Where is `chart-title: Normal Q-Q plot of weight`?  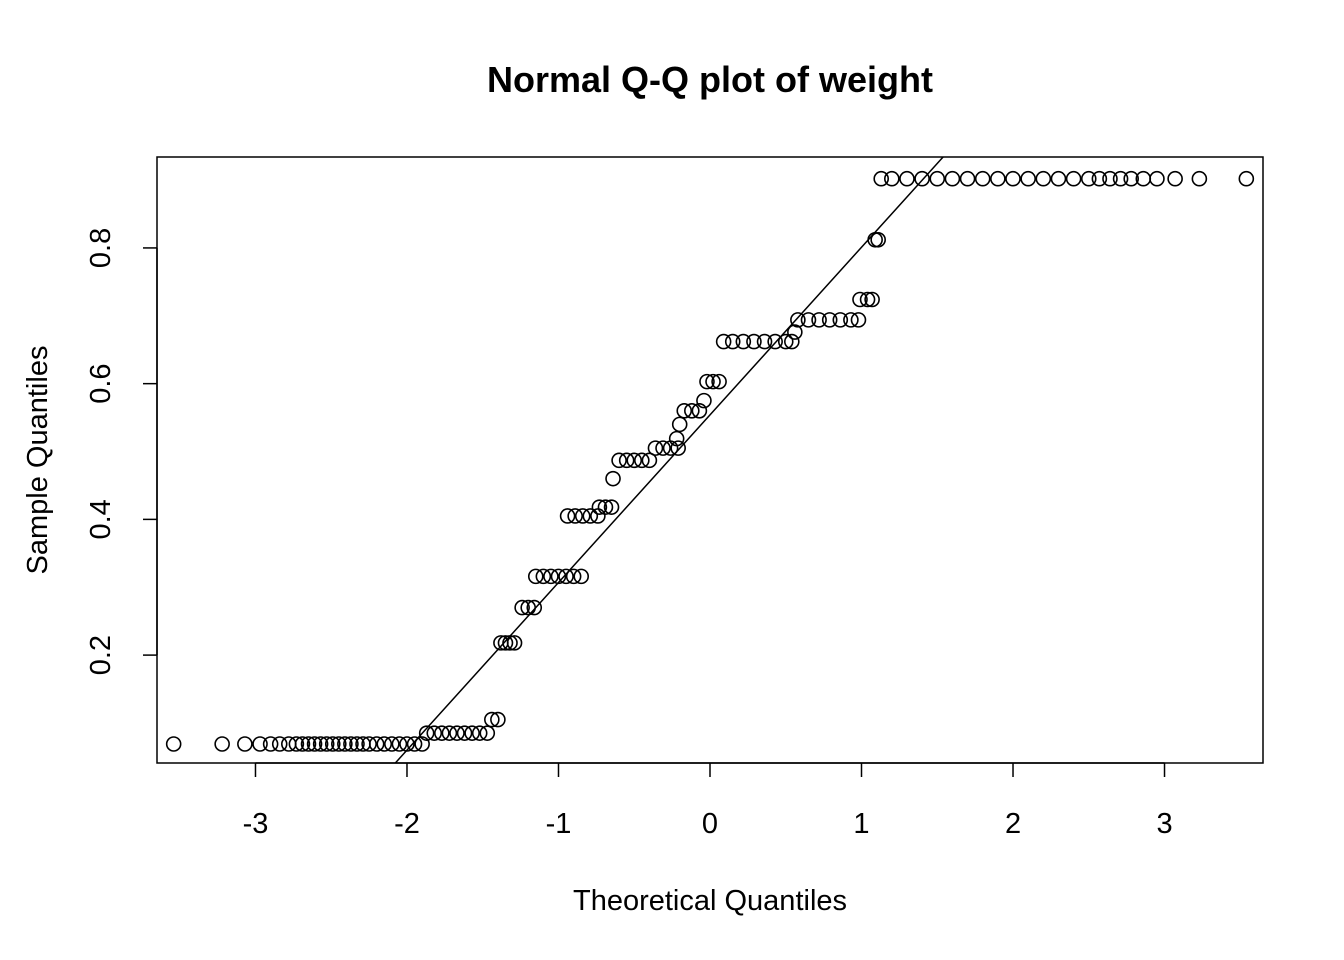
chart-title: Normal Q-Q plot of weight is located at coordinates (710, 79).